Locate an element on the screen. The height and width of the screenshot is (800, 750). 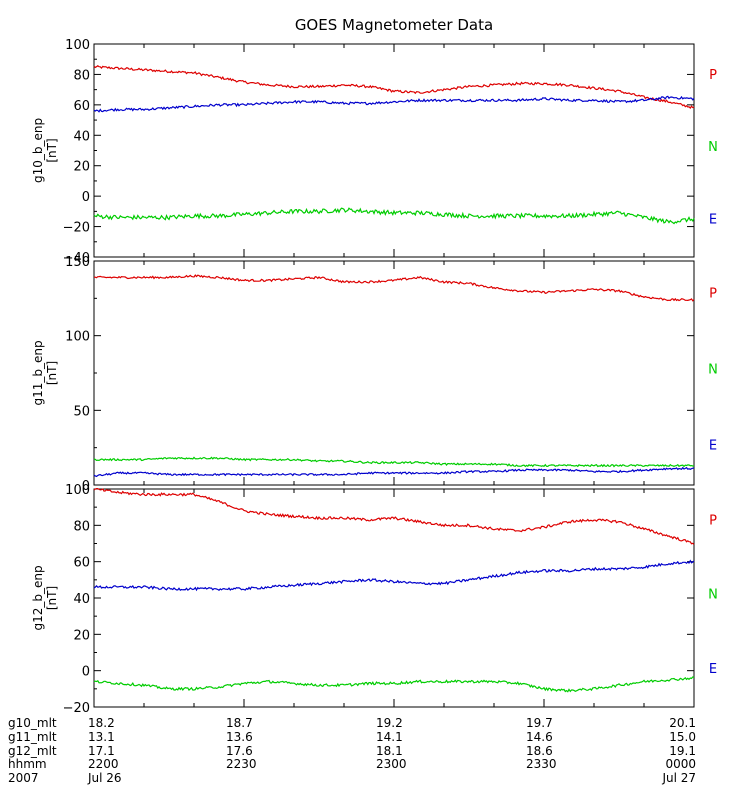
chart-title: GOES Magnetometer Data is located at coordinates (394, 25).